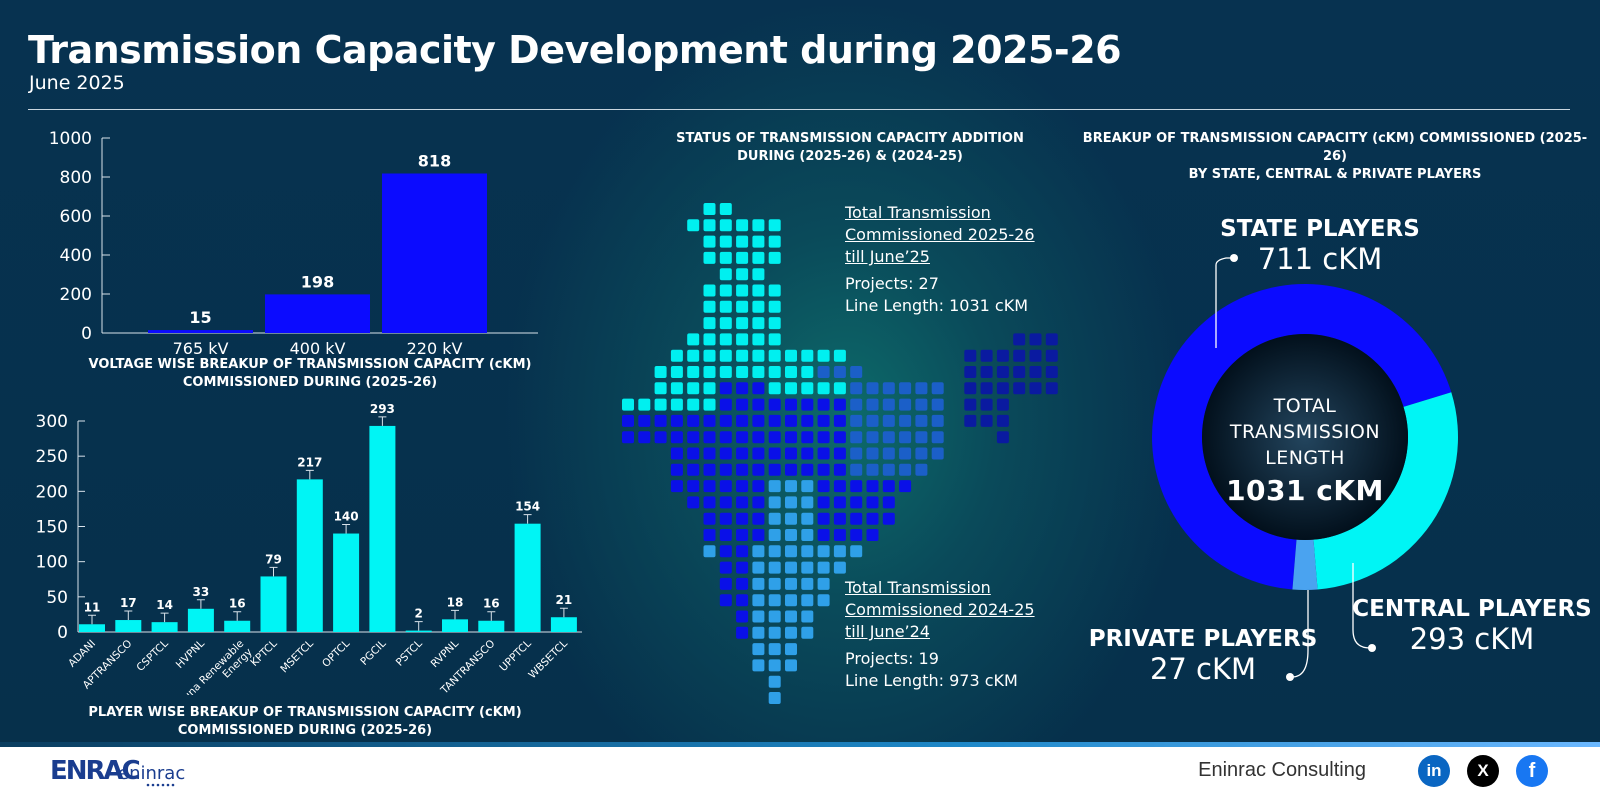  What do you see at coordinates (1320, 259) in the screenshot?
I see `state-value: 711 cKM` at bounding box center [1320, 259].